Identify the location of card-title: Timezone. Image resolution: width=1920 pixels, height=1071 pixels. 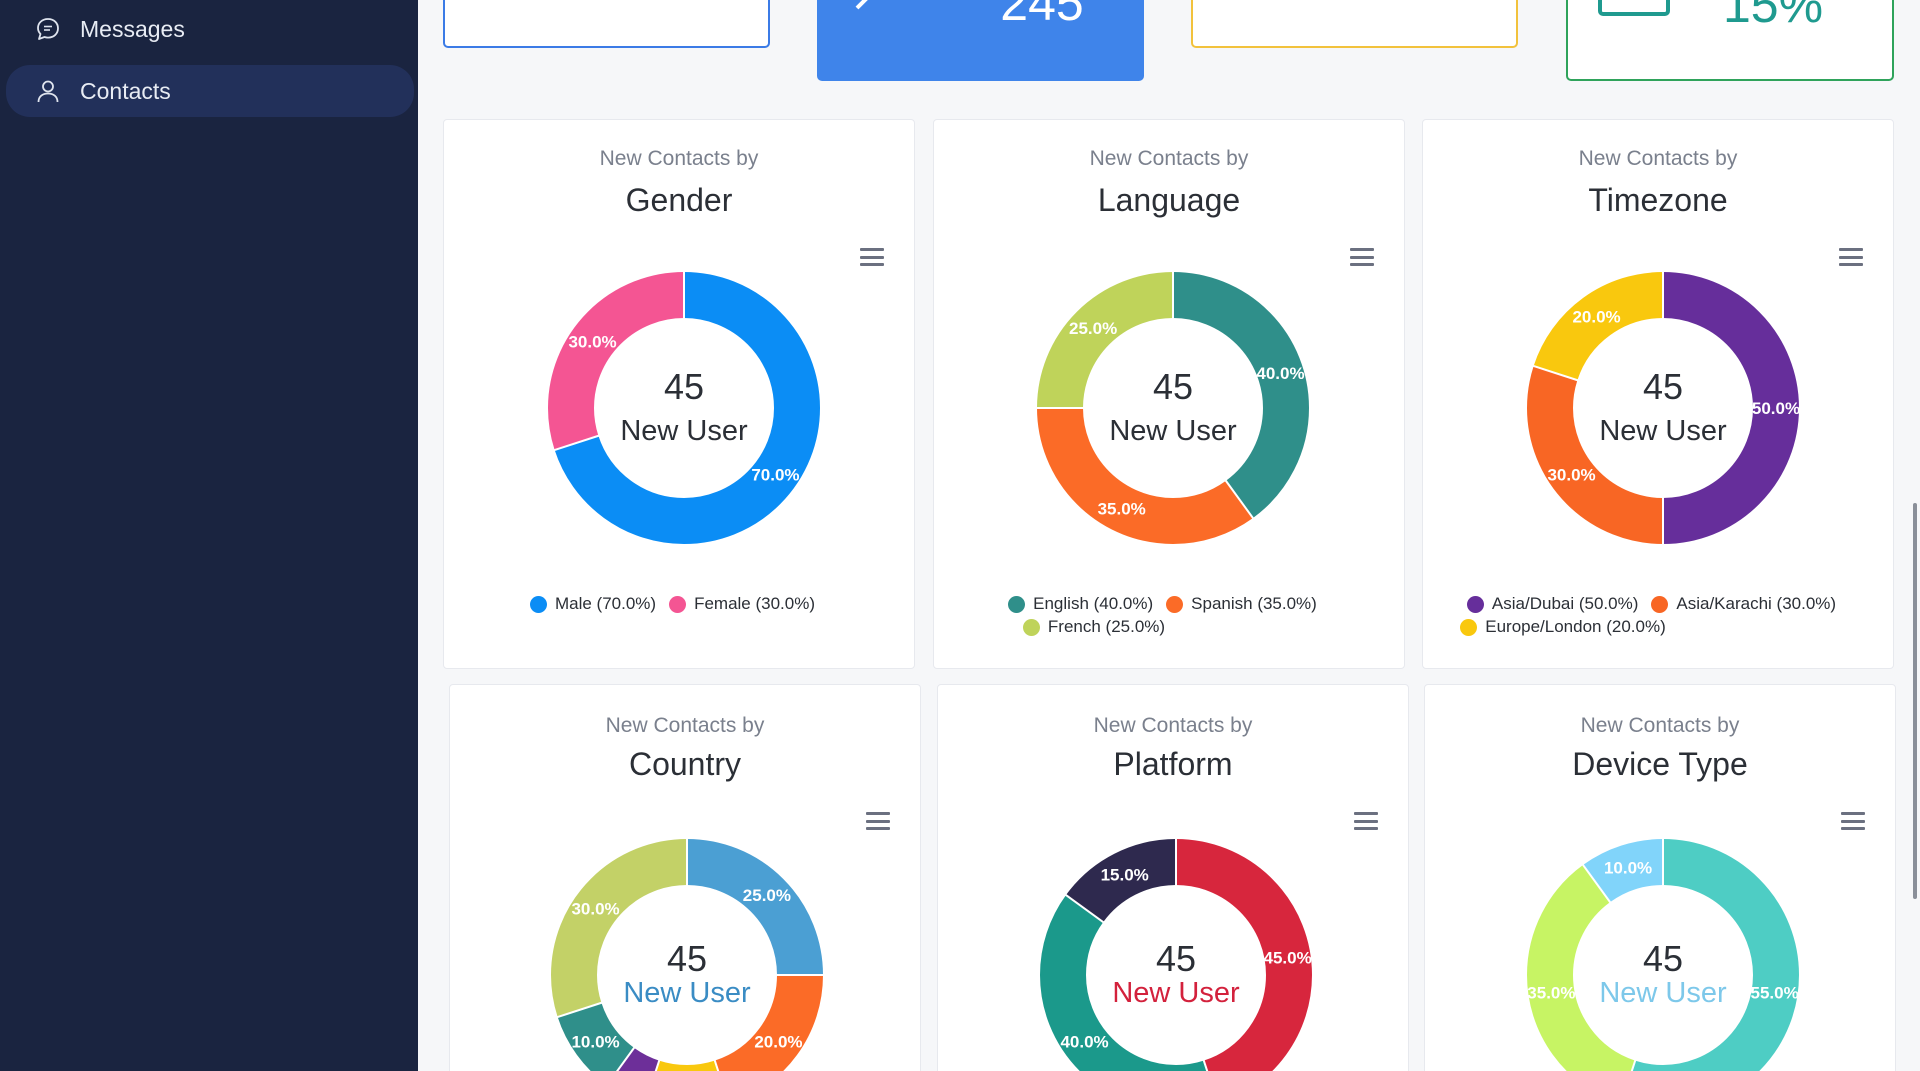
(1658, 200).